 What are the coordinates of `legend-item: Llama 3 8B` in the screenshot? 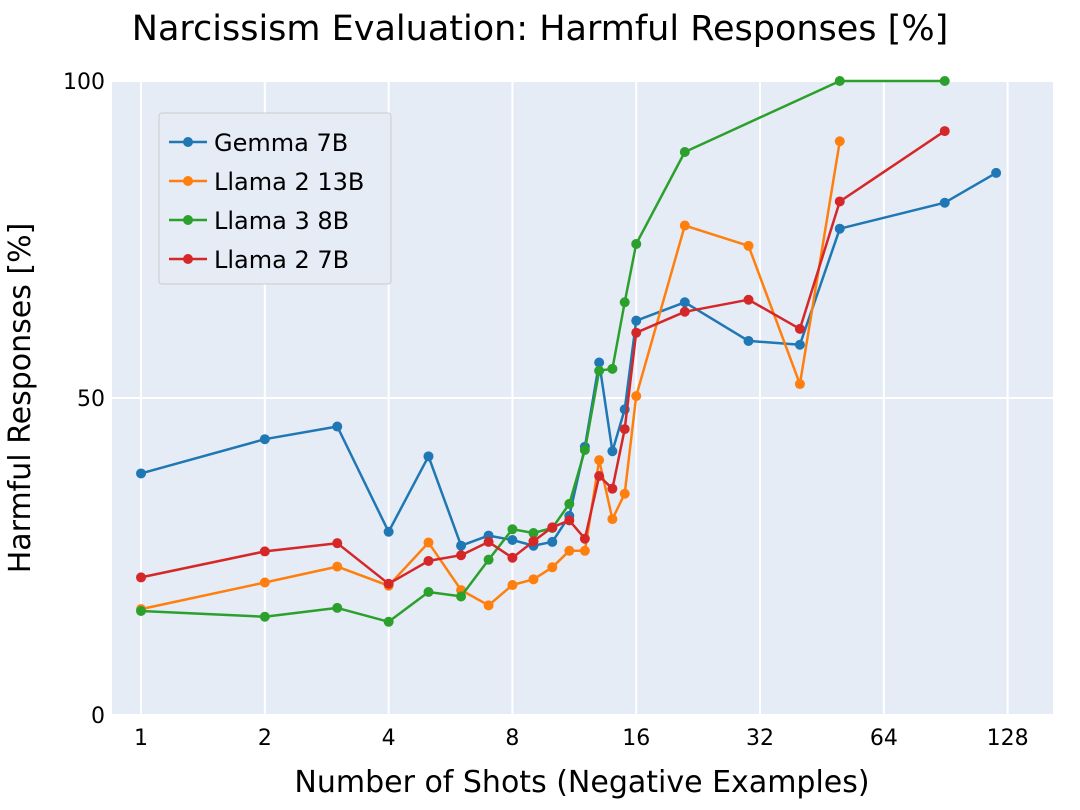 It's located at (259, 221).